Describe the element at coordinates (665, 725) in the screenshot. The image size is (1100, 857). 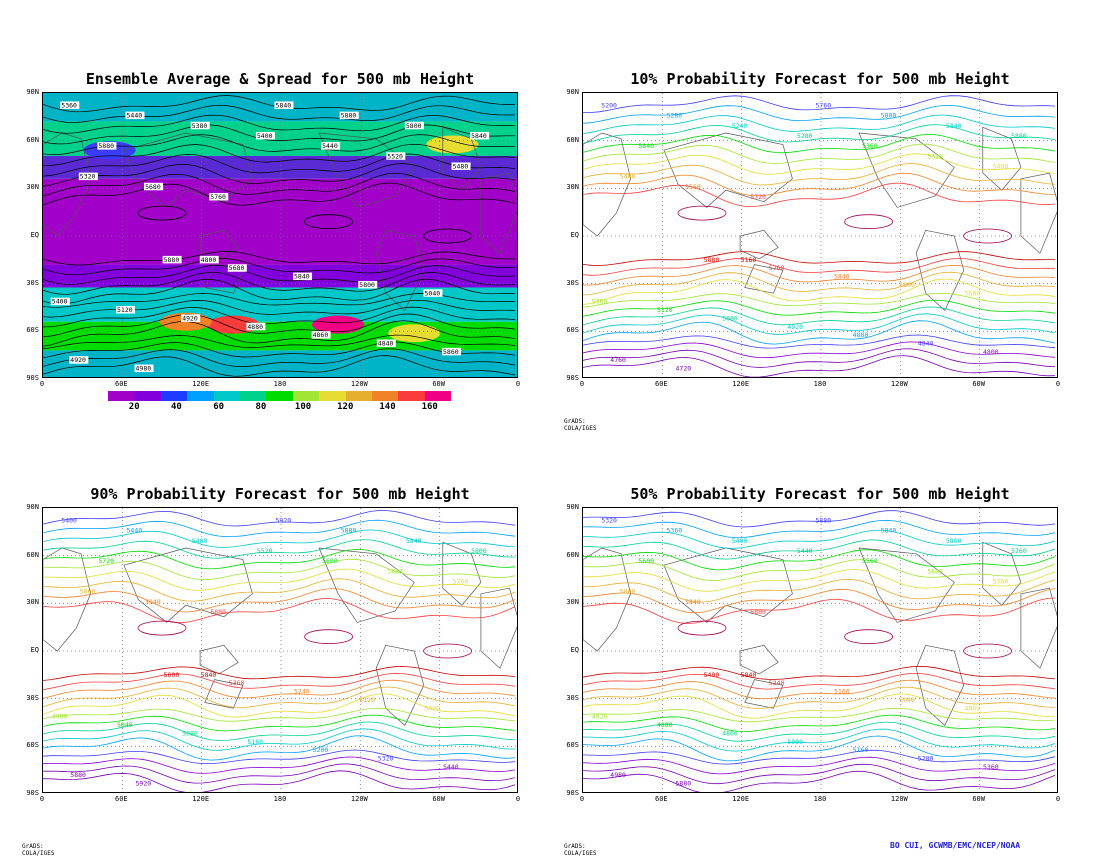
I see `contour-label: 4880` at that location.